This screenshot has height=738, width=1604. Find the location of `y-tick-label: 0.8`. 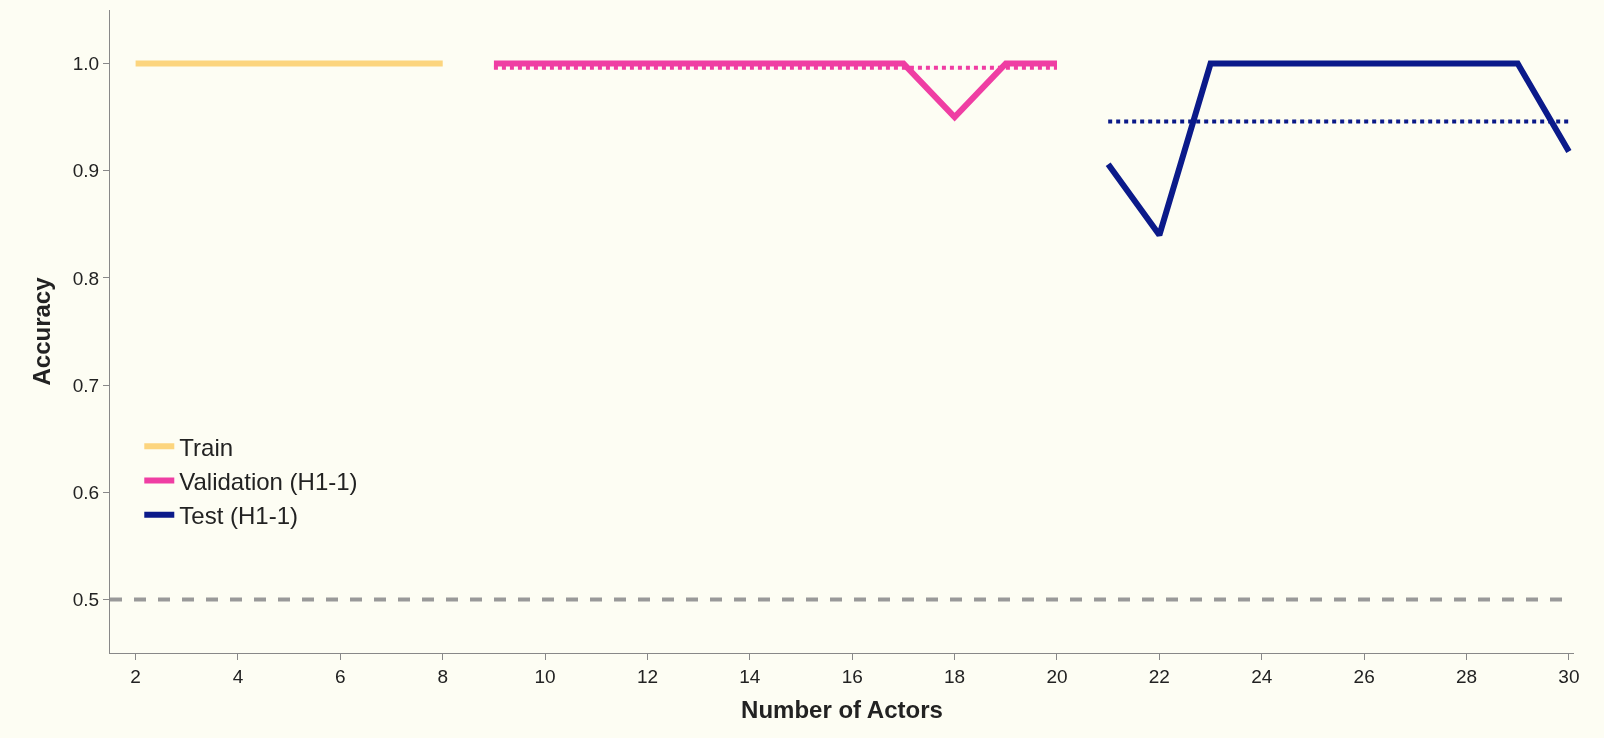

y-tick-label: 0.8 is located at coordinates (86, 278).